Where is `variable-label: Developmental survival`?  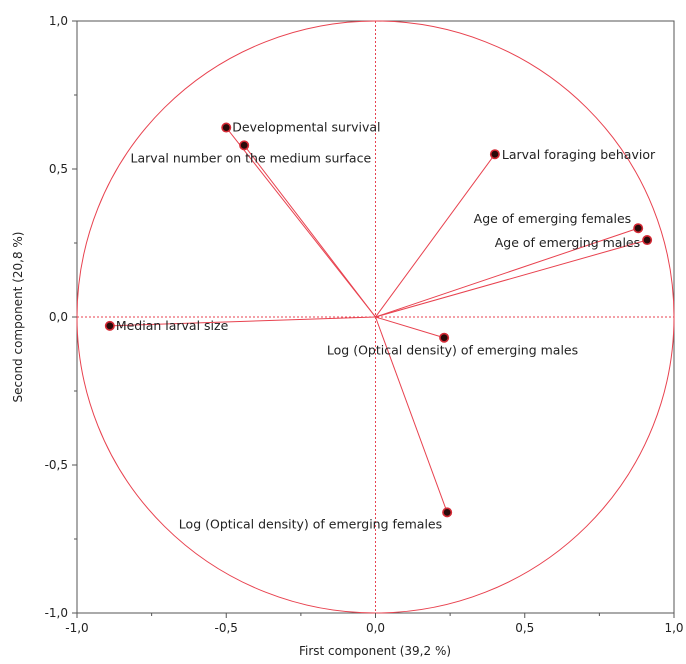 variable-label: Developmental survival is located at coordinates (306, 127).